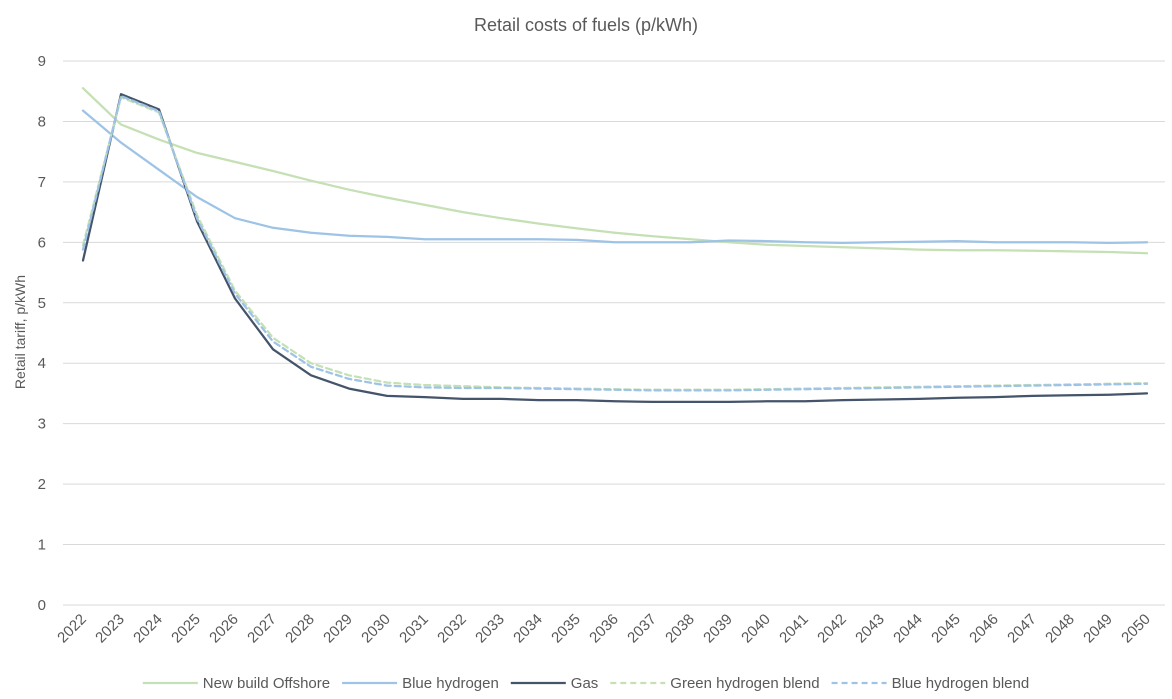 This screenshot has width=1172, height=699. I want to click on x-tick-label: 2047, so click(1022, 629).